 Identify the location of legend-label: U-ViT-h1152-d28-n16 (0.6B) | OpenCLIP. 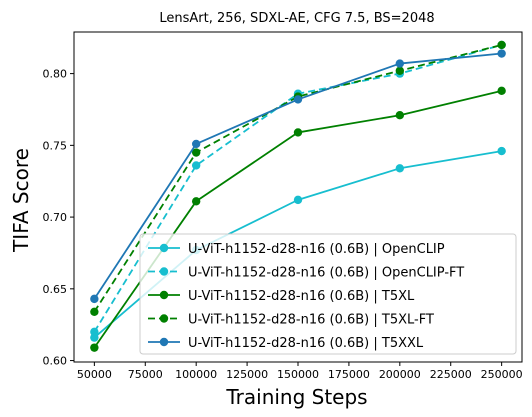
(316, 249).